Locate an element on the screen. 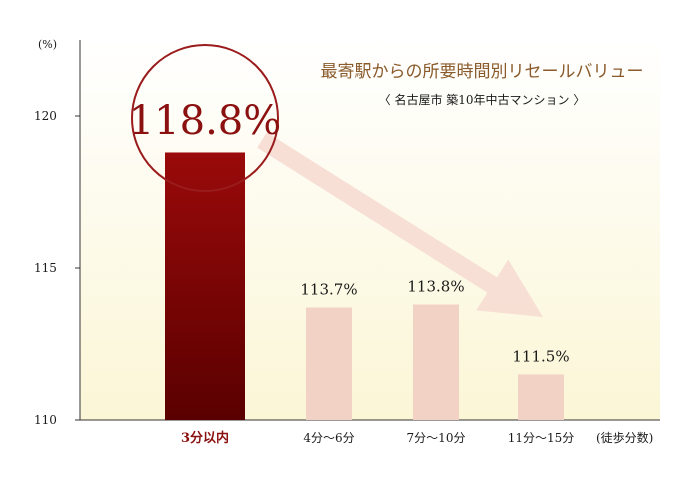  value-label-2: 113.7% is located at coordinates (328, 290).